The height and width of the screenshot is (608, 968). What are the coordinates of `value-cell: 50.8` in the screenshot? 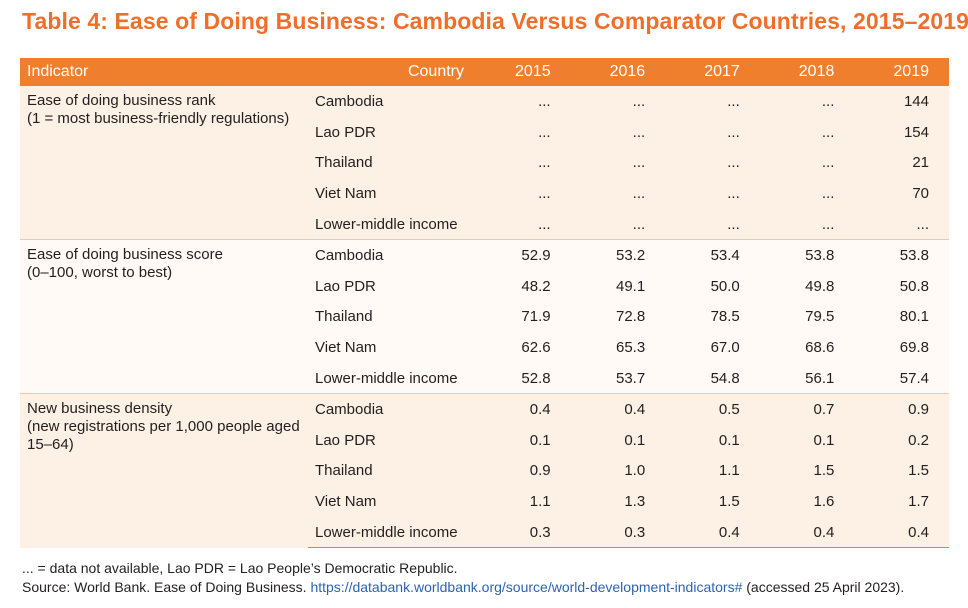 It's located at (914, 286).